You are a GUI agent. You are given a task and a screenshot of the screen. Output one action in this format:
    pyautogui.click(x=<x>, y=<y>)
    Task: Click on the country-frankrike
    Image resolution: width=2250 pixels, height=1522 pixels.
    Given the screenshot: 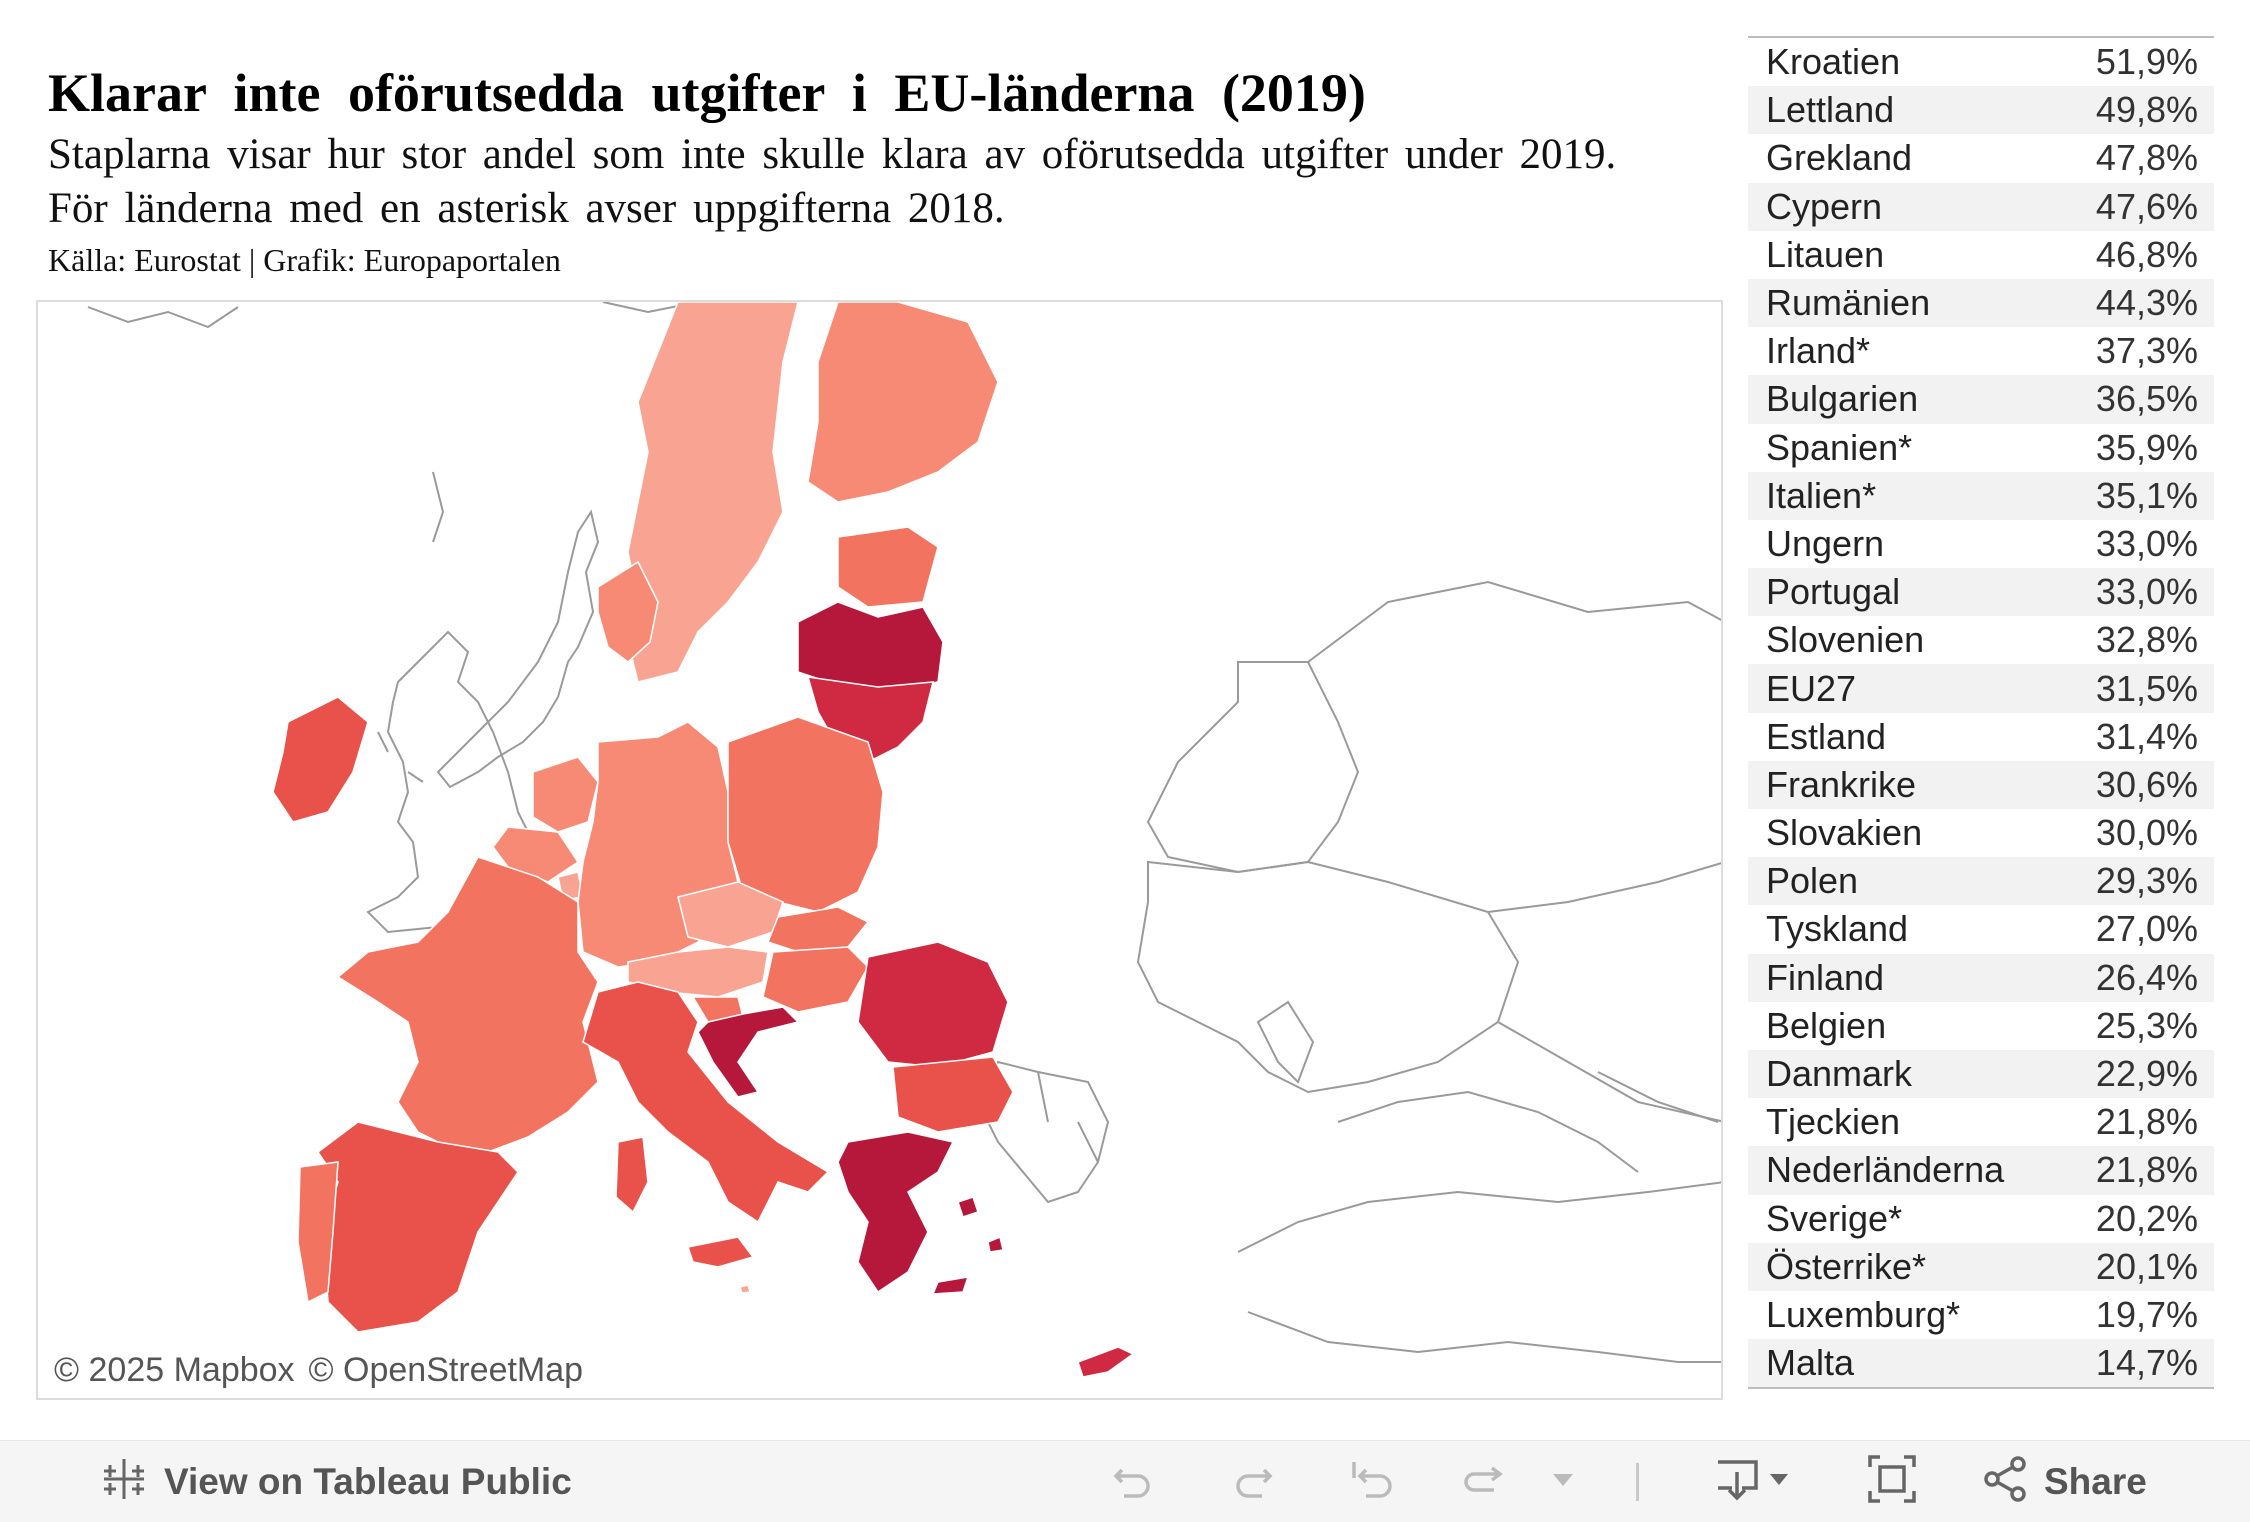 What is the action you would take?
    pyautogui.click(x=467, y=1004)
    